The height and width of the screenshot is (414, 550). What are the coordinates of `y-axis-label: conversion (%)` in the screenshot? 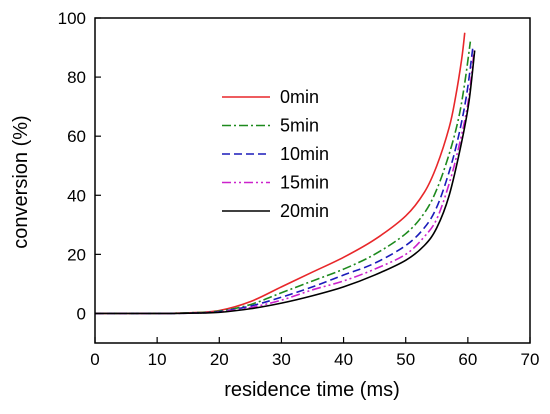 It's located at (21, 181).